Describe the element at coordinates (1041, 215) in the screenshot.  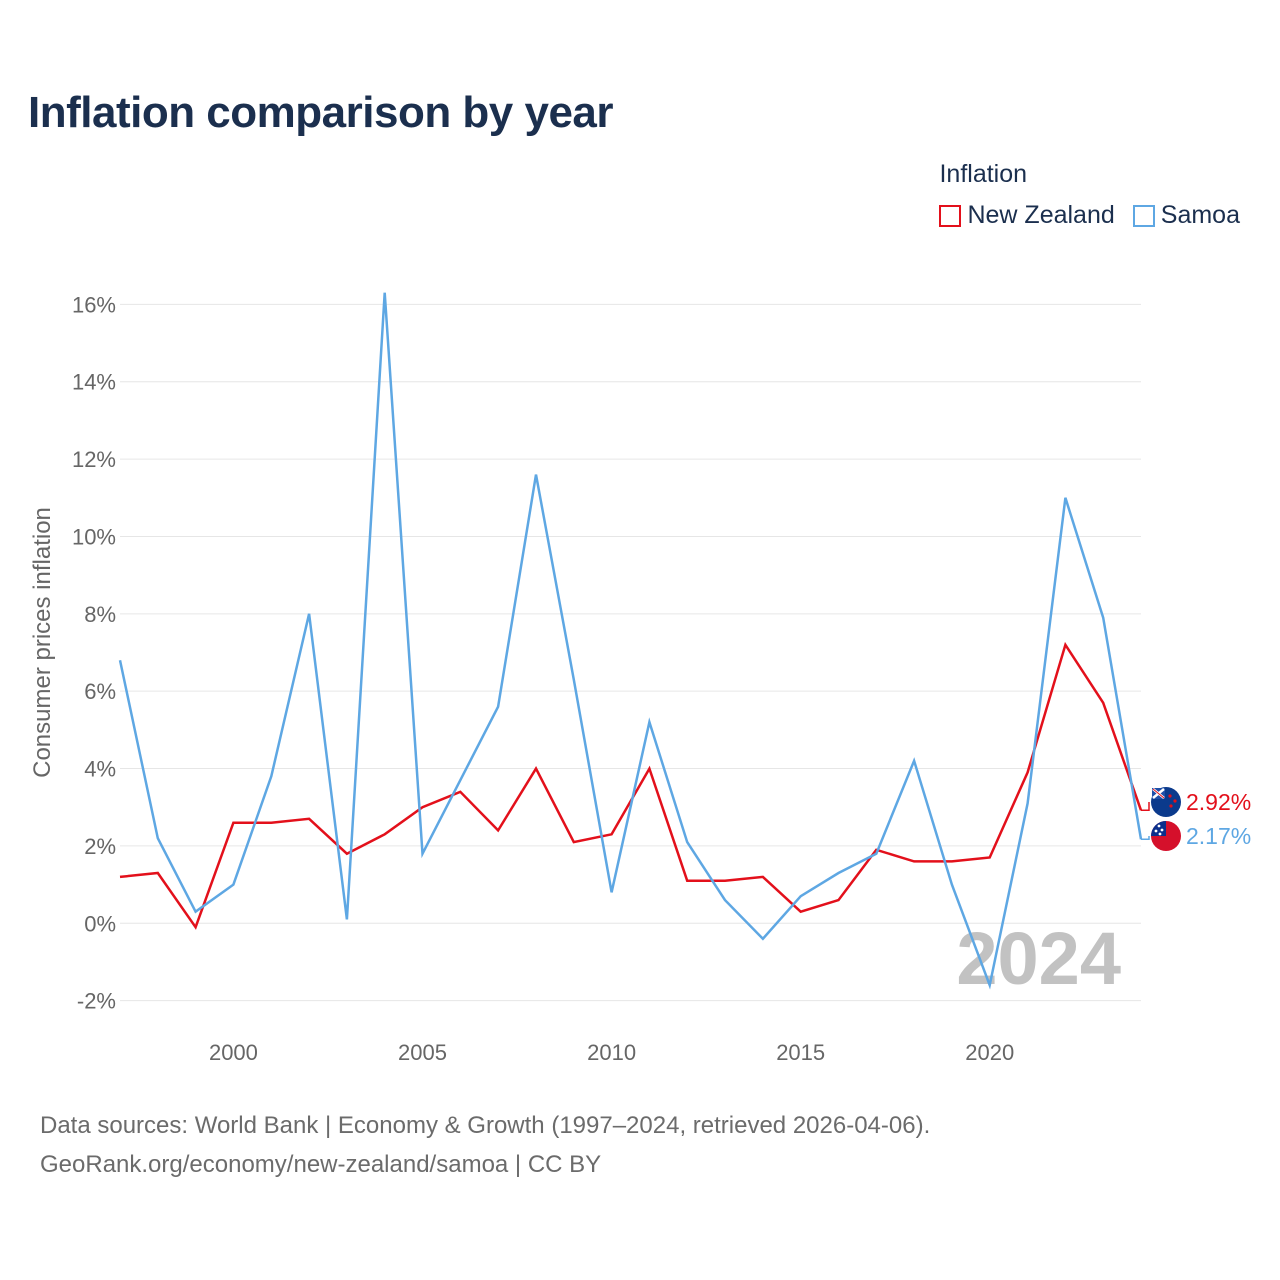
I see `legend-label-new-zealand: New Zealand` at that location.